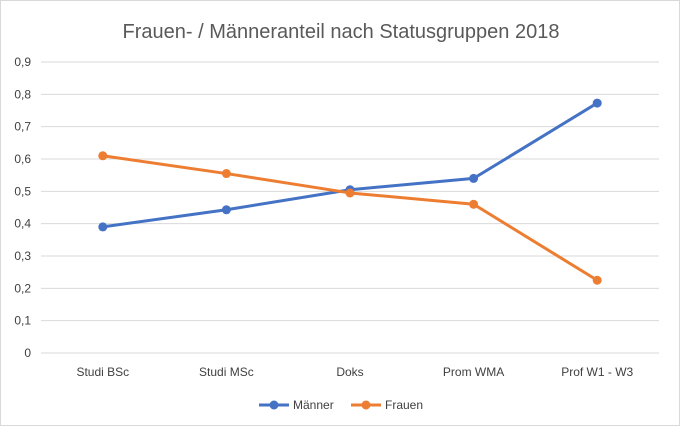 Image resolution: width=680 pixels, height=427 pixels. What do you see at coordinates (27, 353) in the screenshot?
I see `y-tick-label: 0` at bounding box center [27, 353].